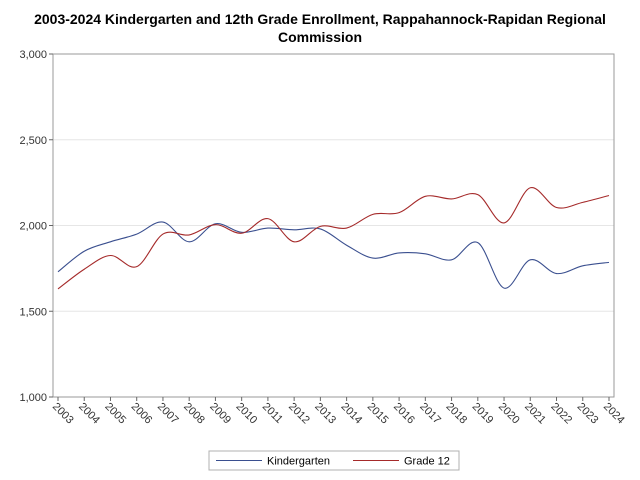 The width and height of the screenshot is (640, 480). What do you see at coordinates (561, 414) in the screenshot?
I see `x-tick-label: 2022` at bounding box center [561, 414].